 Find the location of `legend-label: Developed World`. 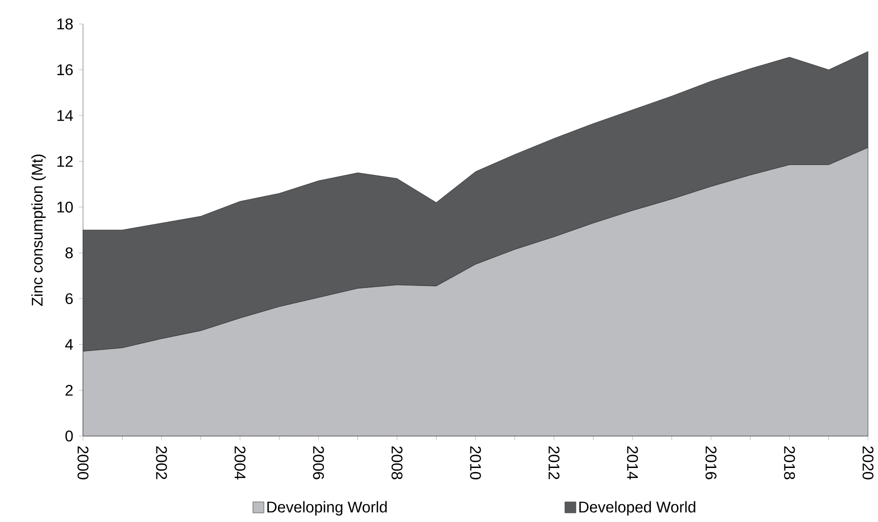

legend-label: Developed World is located at coordinates (637, 508).